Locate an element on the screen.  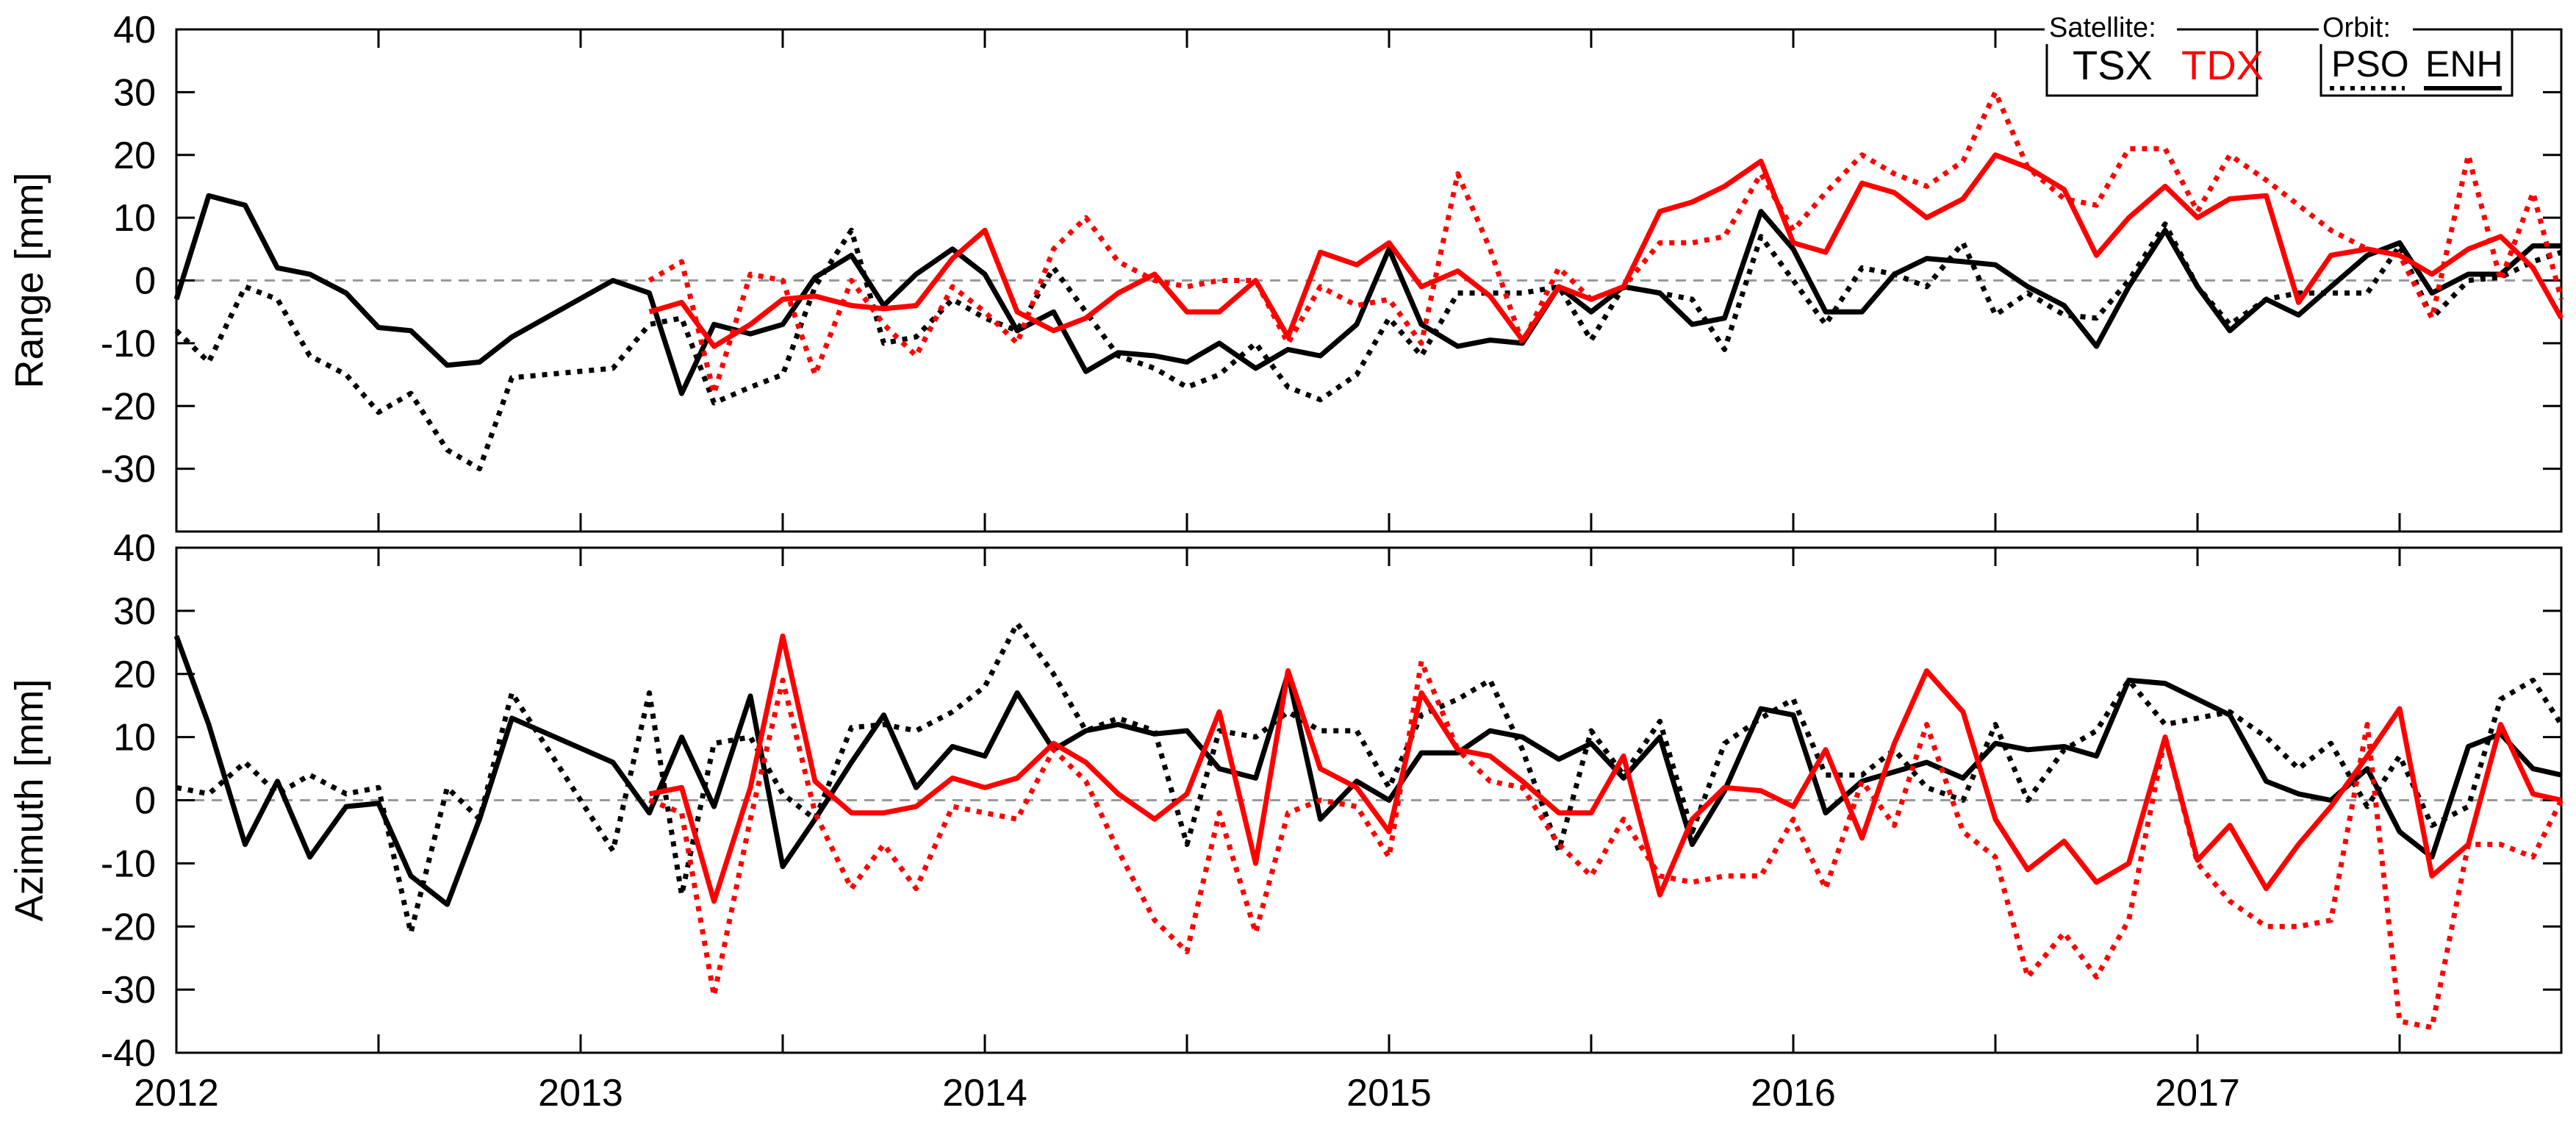
legend-orbit-box: Orbit: PSO ENH is located at coordinates (2416, 54).